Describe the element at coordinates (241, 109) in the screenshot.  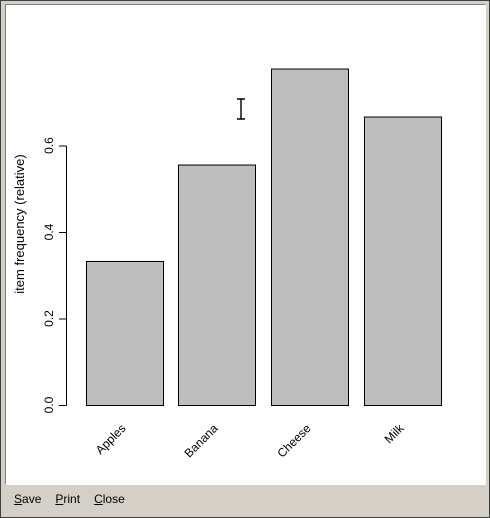
I see `i-beam-cursor-icon` at that location.